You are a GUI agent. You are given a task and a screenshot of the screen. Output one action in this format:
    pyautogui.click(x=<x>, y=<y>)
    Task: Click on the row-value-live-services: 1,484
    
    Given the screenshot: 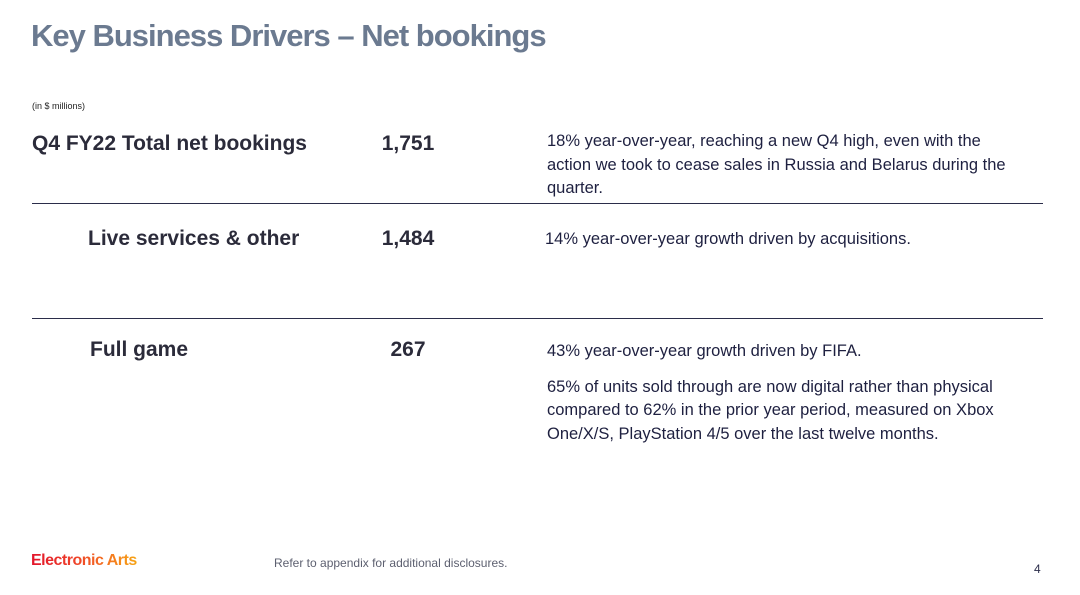 What is the action you would take?
    pyautogui.click(x=408, y=238)
    